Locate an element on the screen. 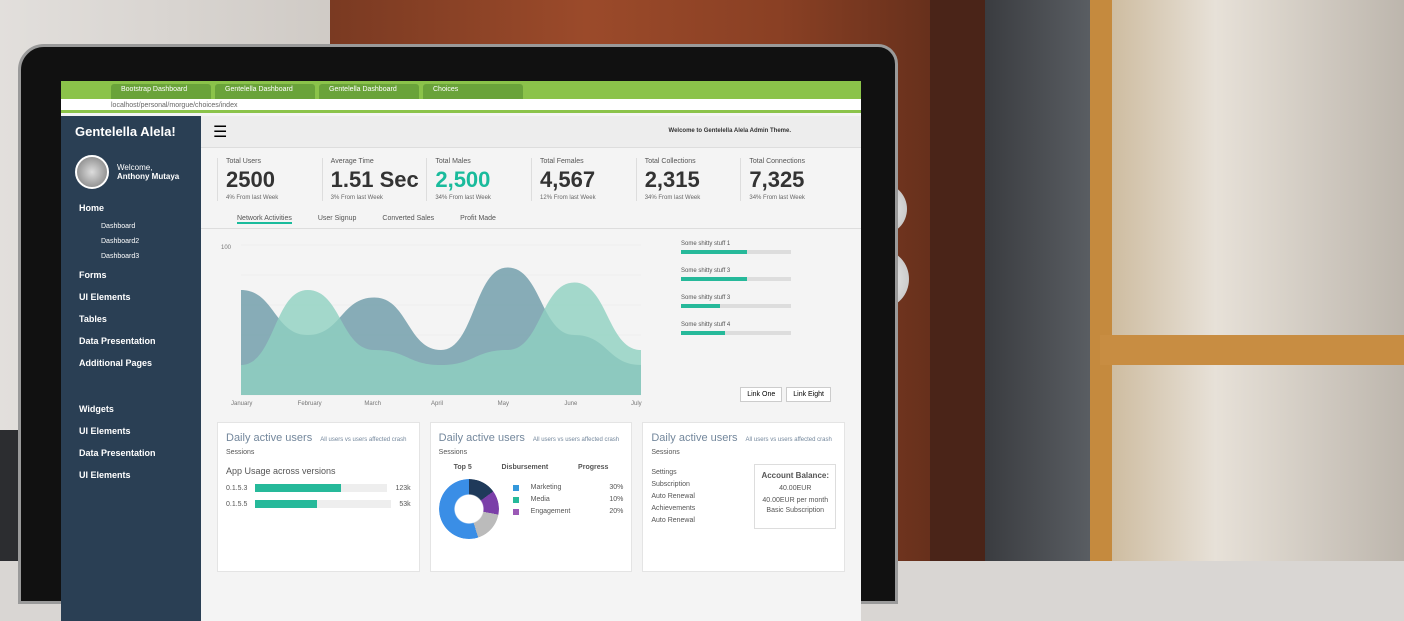 This screenshot has height=621, width=1404. stat-change: 4% From last Week is located at coordinates (252, 198).